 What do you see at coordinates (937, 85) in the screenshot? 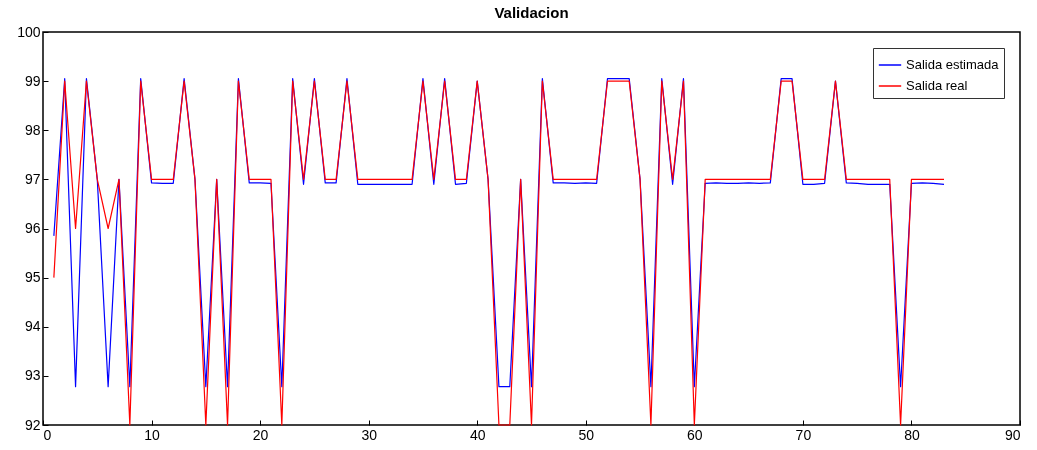
I see `legend-label: Salida real` at bounding box center [937, 85].